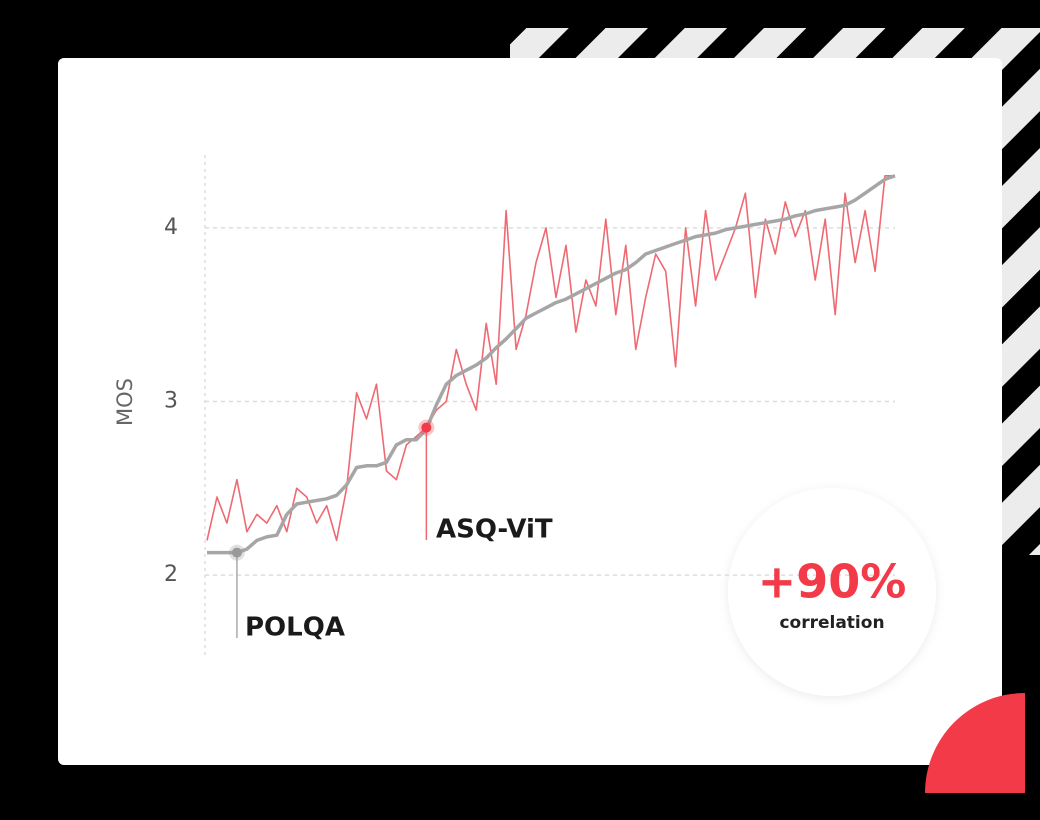  I want to click on badge-caption: correlation, so click(831, 623).